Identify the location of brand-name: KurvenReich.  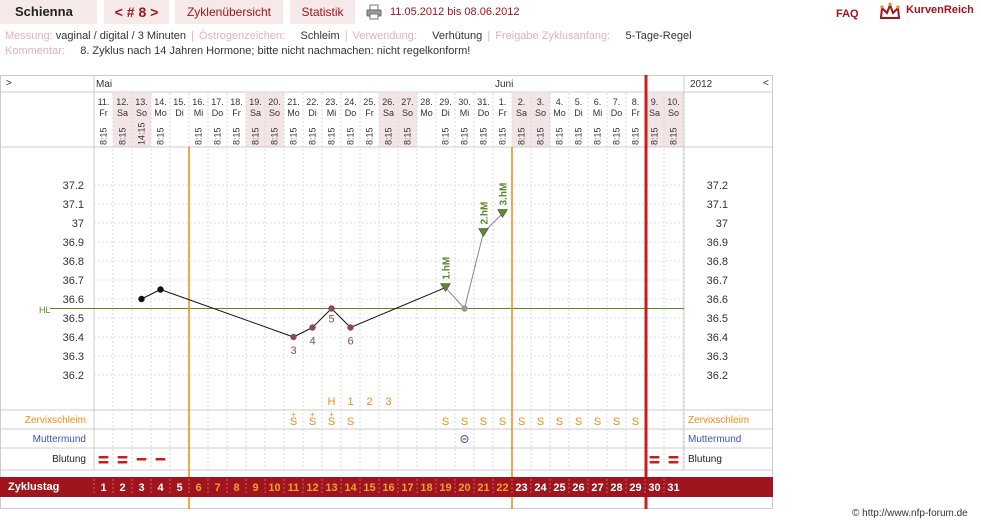
(940, 10).